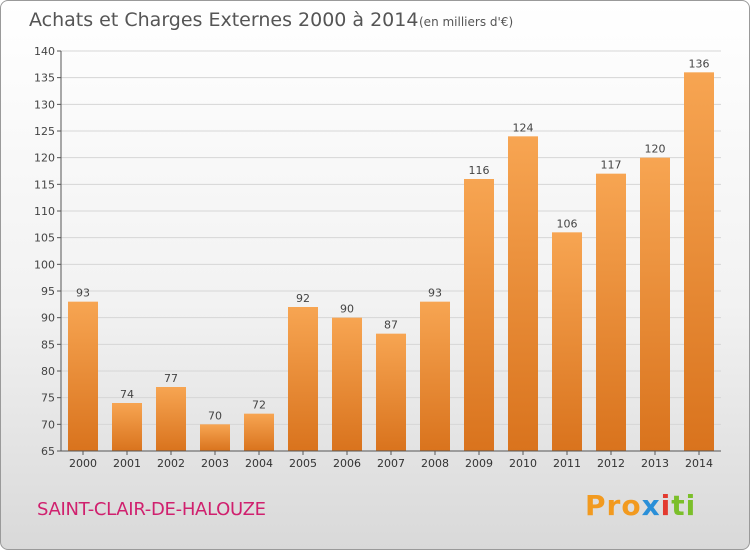 This screenshot has height=550, width=750. What do you see at coordinates (641, 505) in the screenshot?
I see `proxiti-logo: Proxiti` at bounding box center [641, 505].